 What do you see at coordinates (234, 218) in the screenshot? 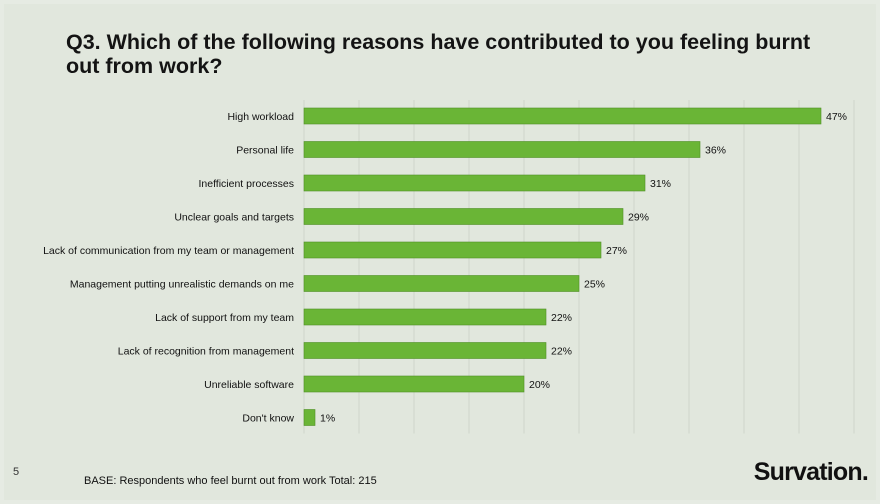
I see `category-label: Unclear goals and targets` at bounding box center [234, 218].